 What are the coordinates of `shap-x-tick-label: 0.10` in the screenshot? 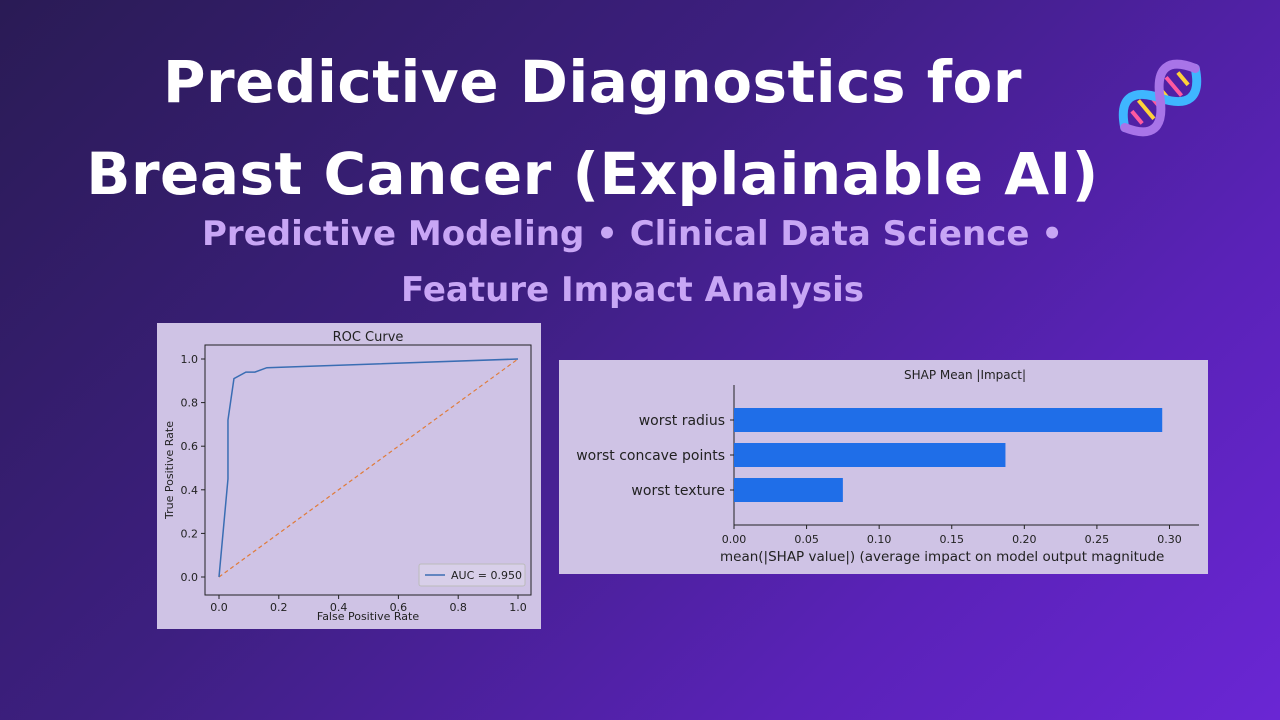 It's located at (879, 539).